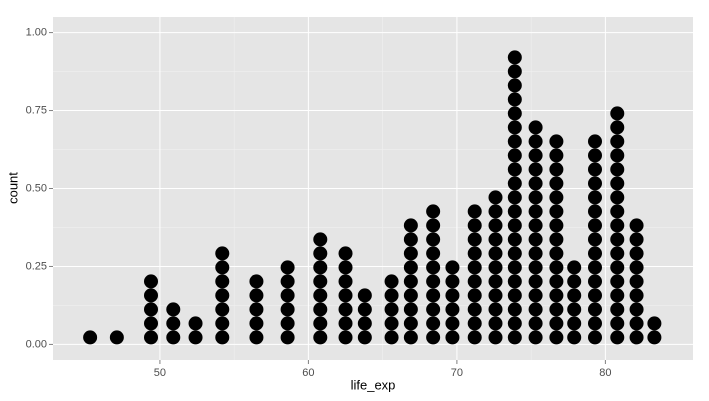 Image resolution: width=709 pixels, height=401 pixels. Describe the element at coordinates (36, 110) in the screenshot. I see `y-tick-label: 0.75` at that location.